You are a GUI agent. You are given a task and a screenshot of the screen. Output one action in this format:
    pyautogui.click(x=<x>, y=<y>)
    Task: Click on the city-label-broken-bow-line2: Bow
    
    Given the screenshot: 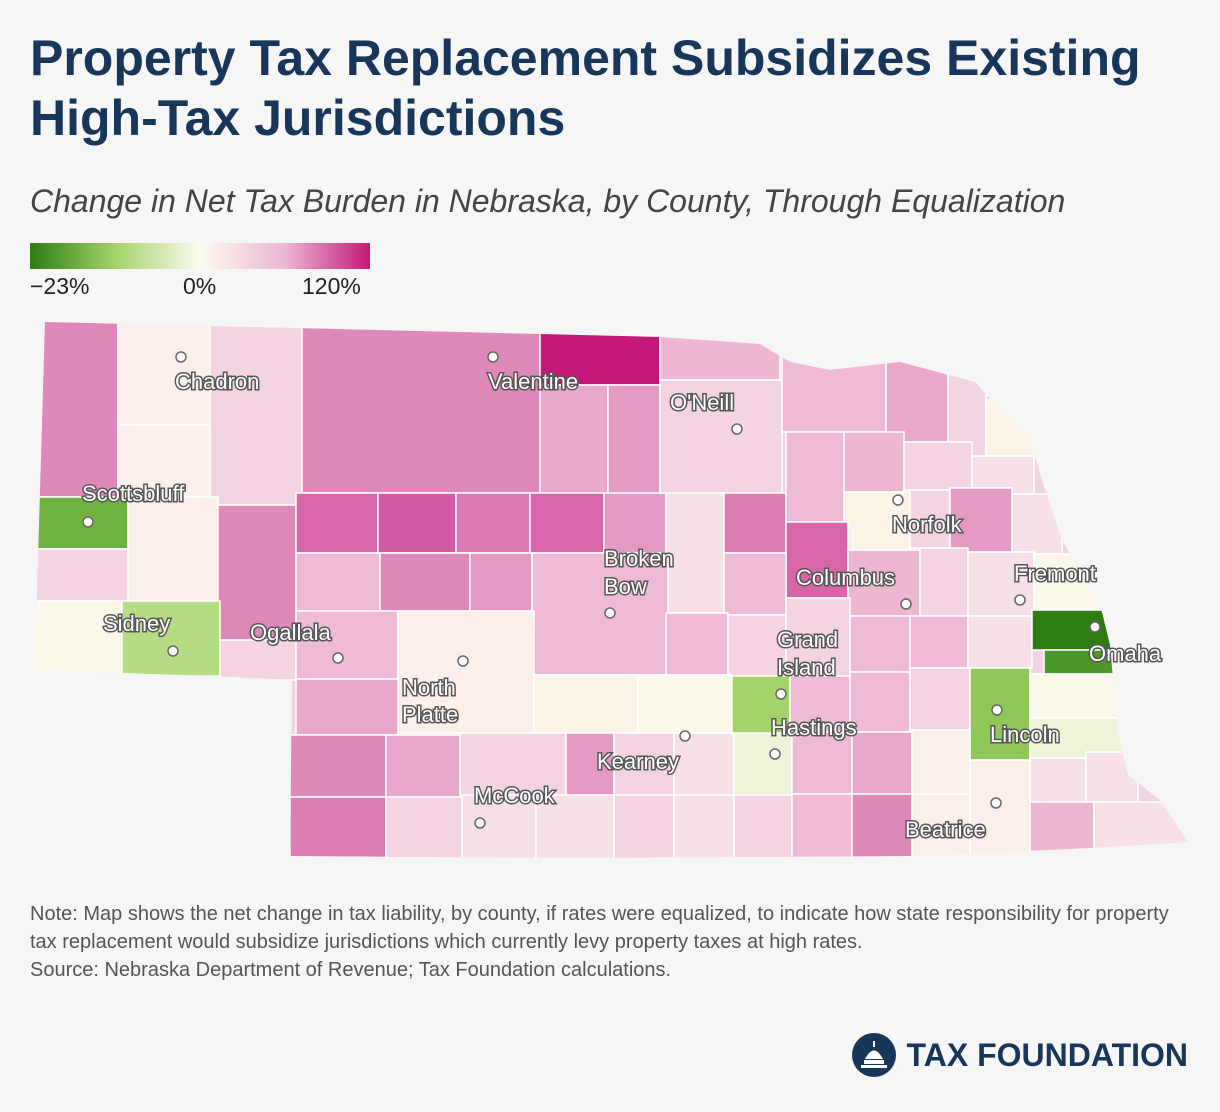 What is the action you would take?
    pyautogui.click(x=625, y=586)
    